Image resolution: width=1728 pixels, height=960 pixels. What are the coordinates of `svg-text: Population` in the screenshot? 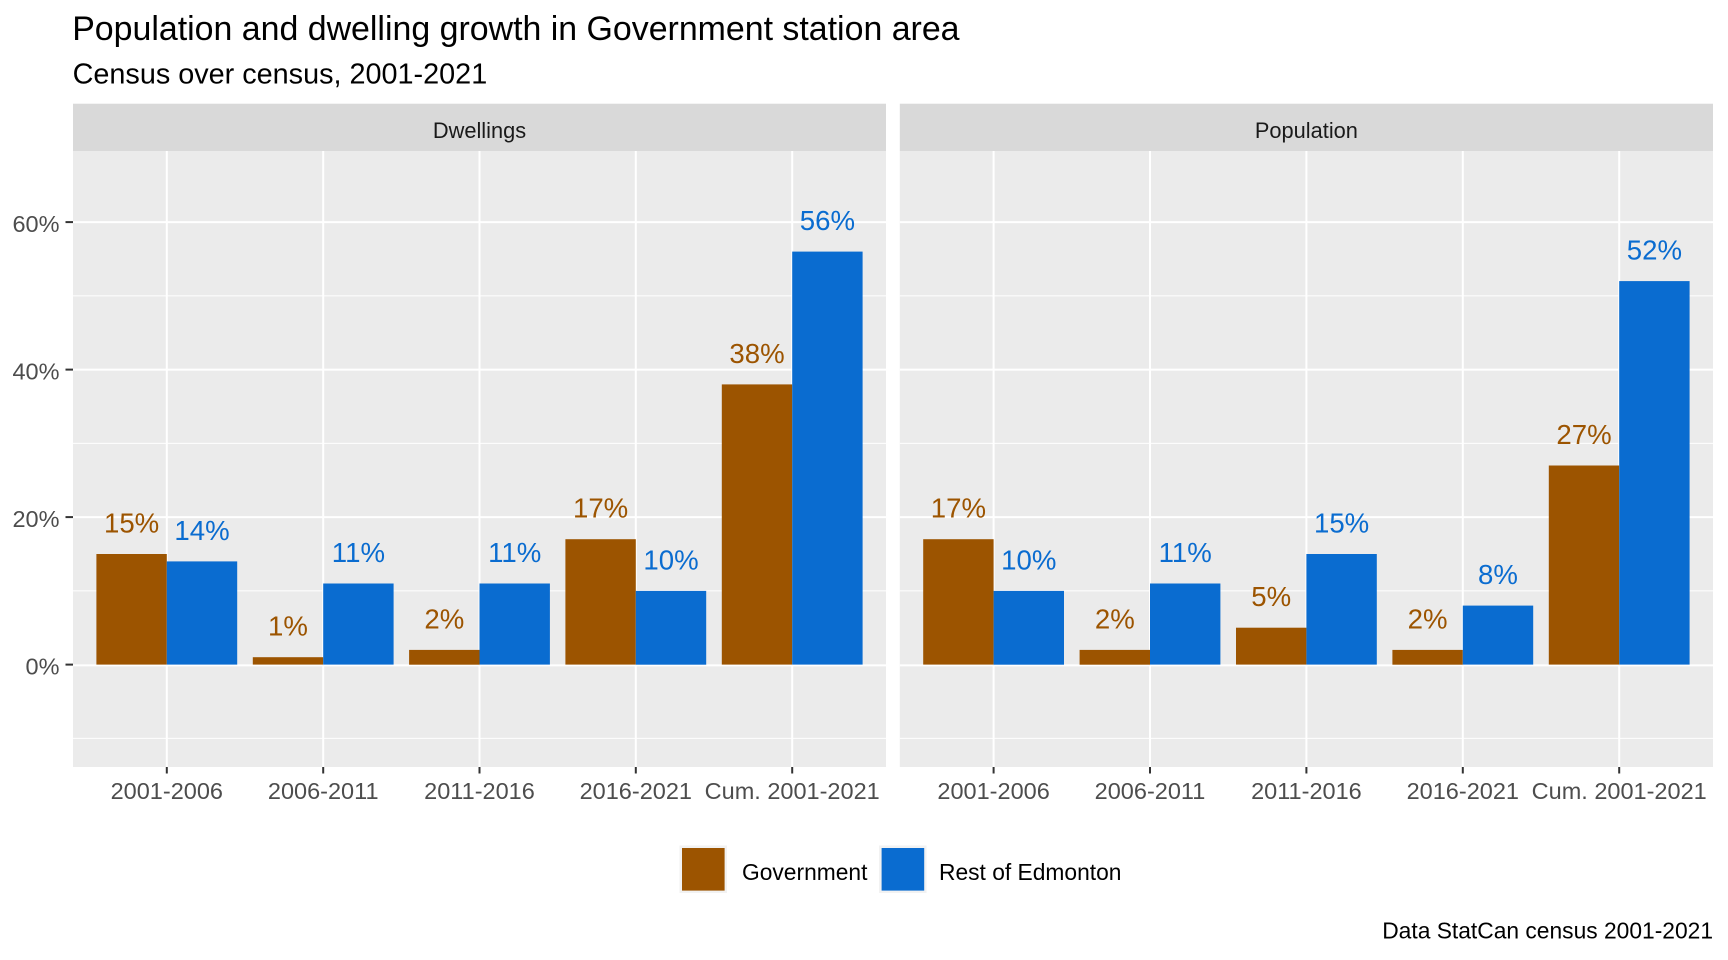 It's located at (1306, 130).